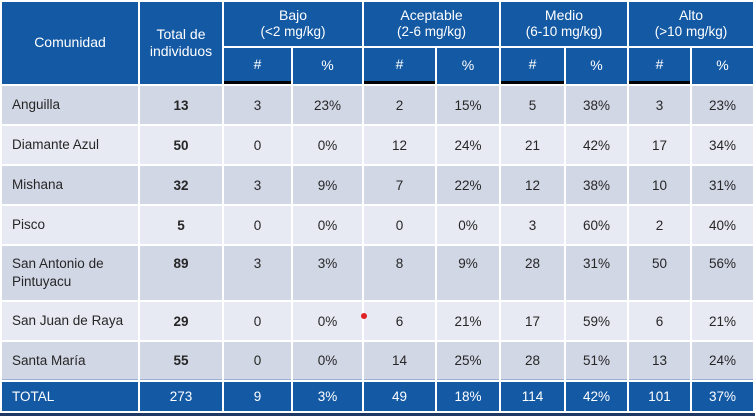 This screenshot has width=755, height=416. I want to click on table-row: Anguilla 13 3 23% 2 15% 5 38% 3 23%, so click(377, 105).